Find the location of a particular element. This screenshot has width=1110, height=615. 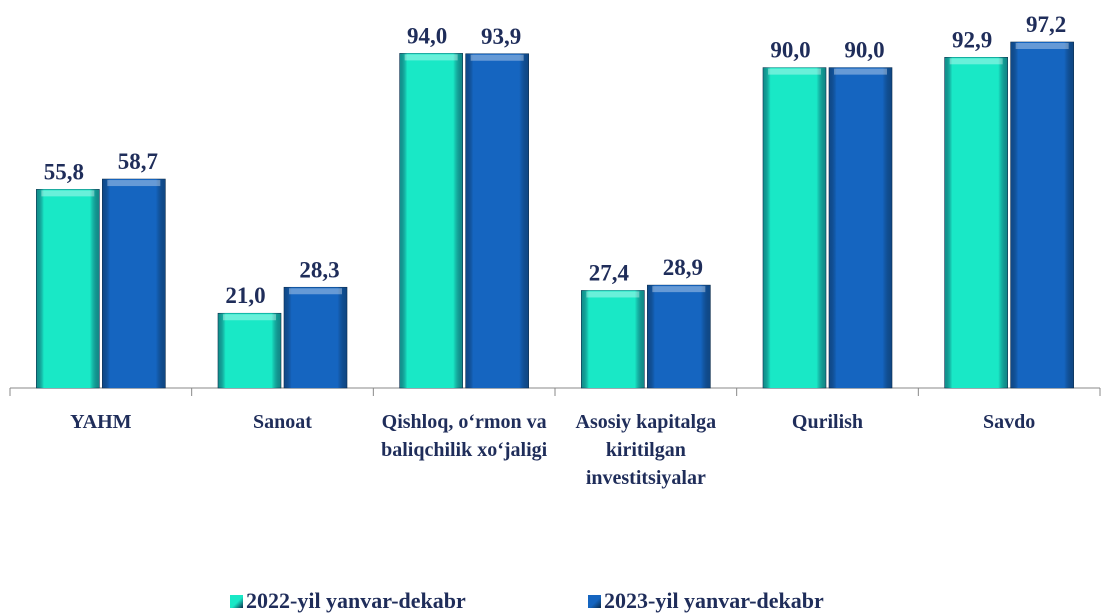

x-tick-label: Qurilish is located at coordinates (827, 422).